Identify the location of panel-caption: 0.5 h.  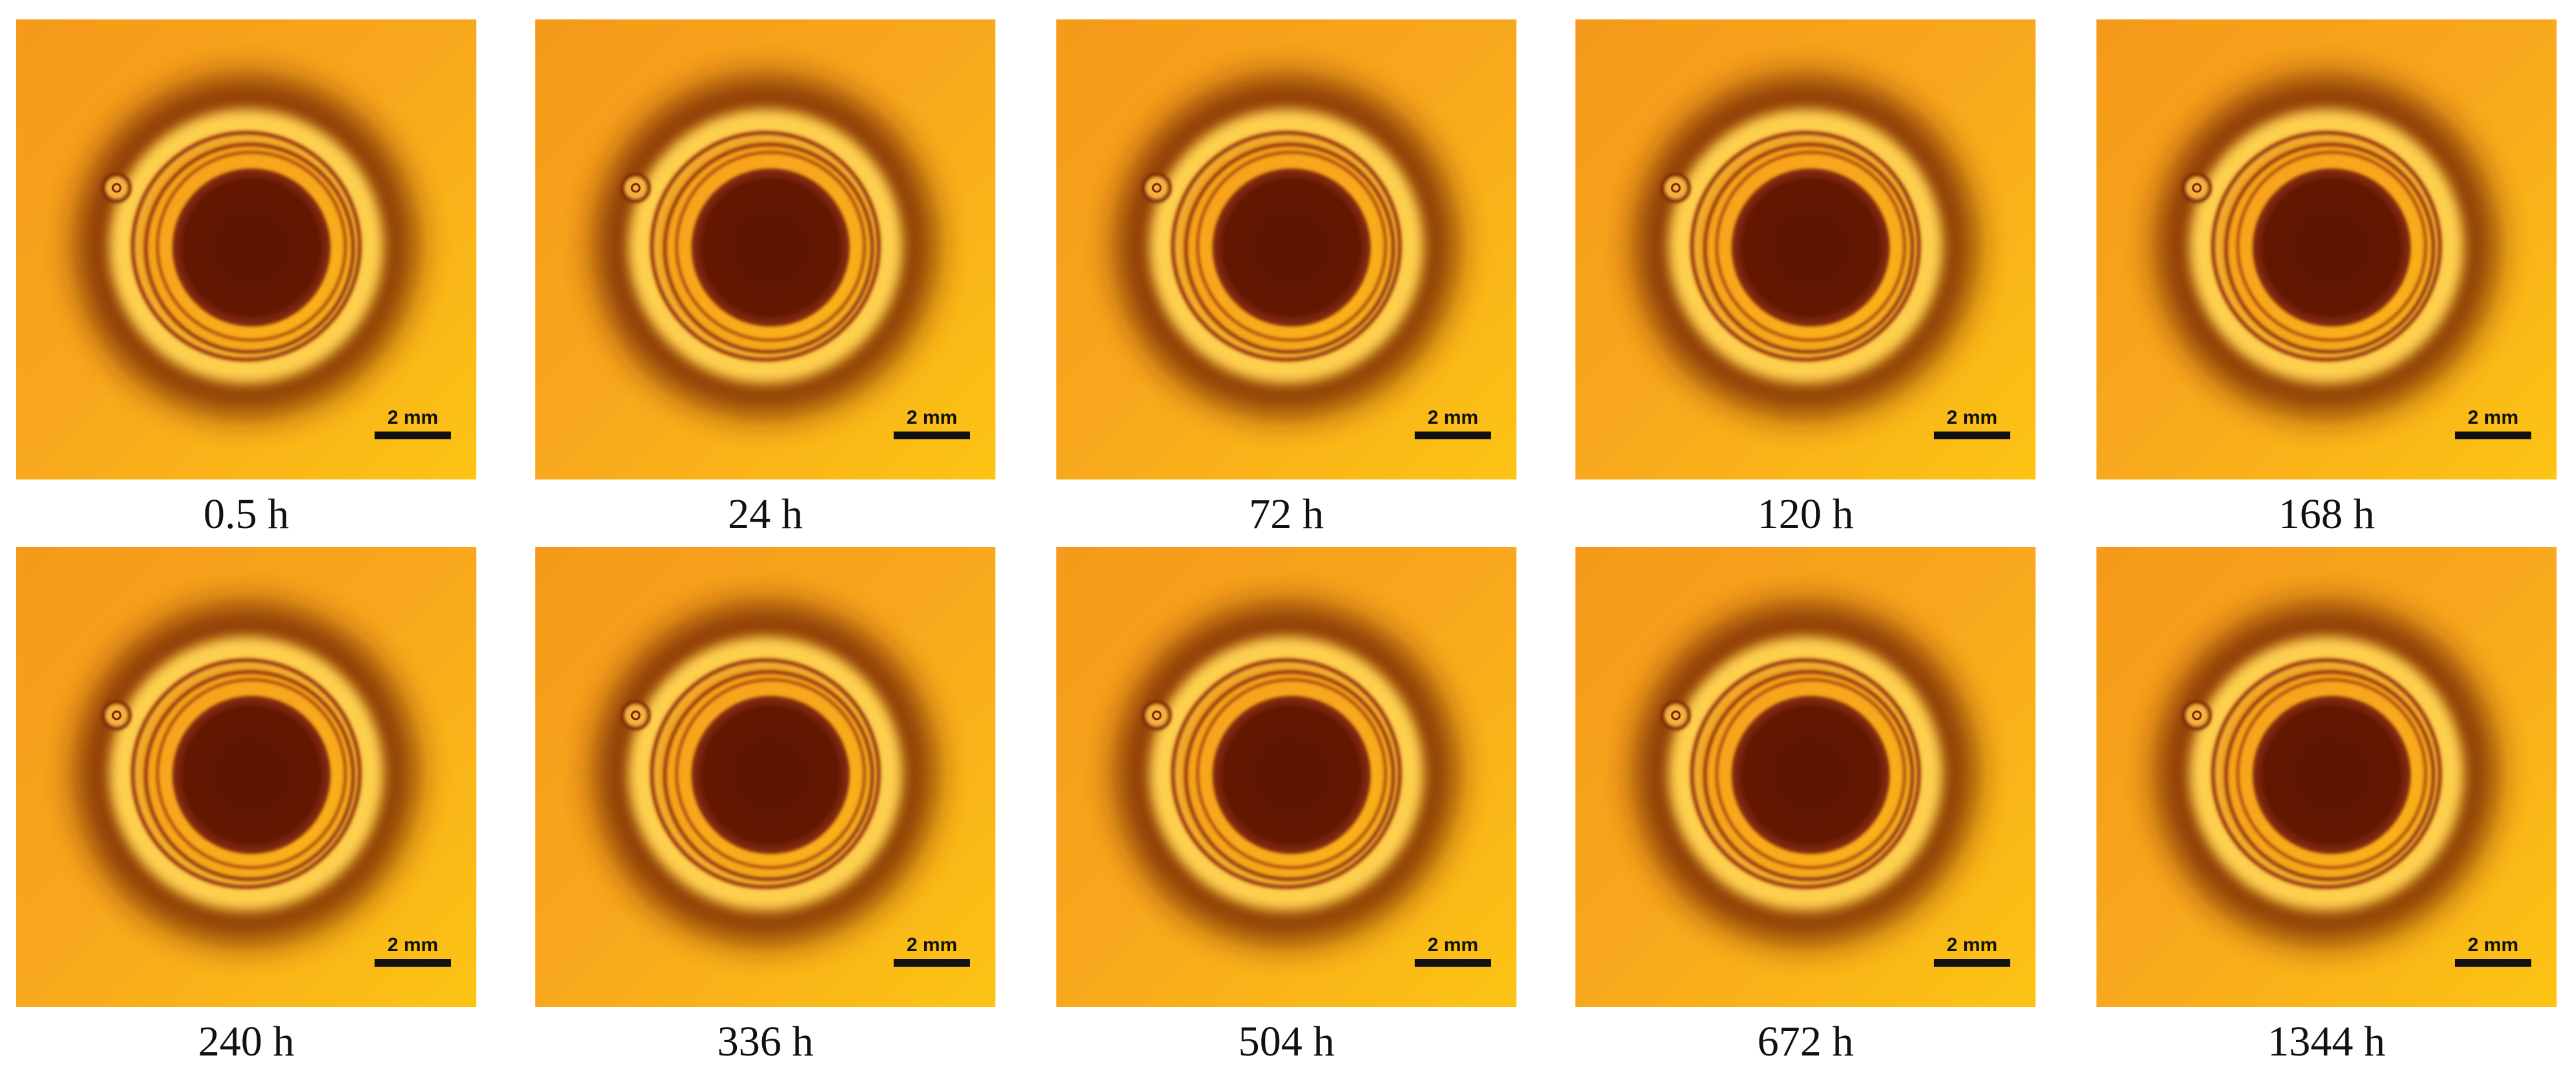
(246, 514).